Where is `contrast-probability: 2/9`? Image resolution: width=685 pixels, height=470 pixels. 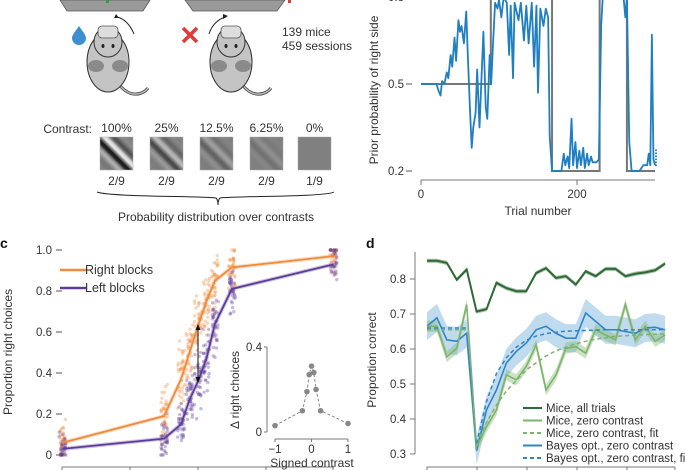
contrast-probability: 2/9 is located at coordinates (116, 181).